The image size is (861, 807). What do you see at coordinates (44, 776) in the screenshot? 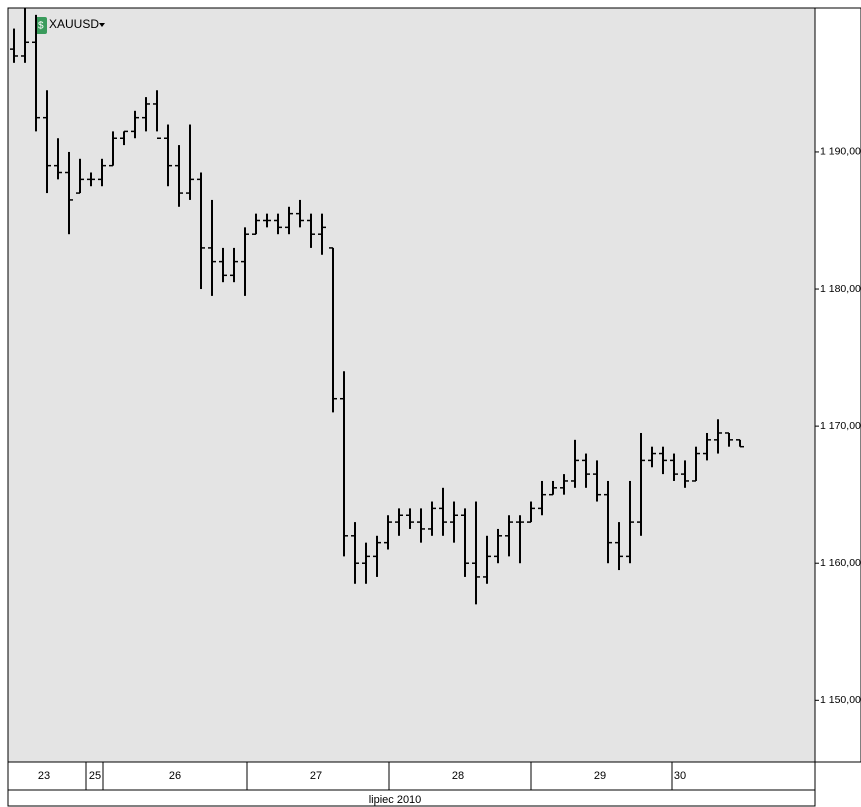
I see `x-tick-label: 23` at bounding box center [44, 776].